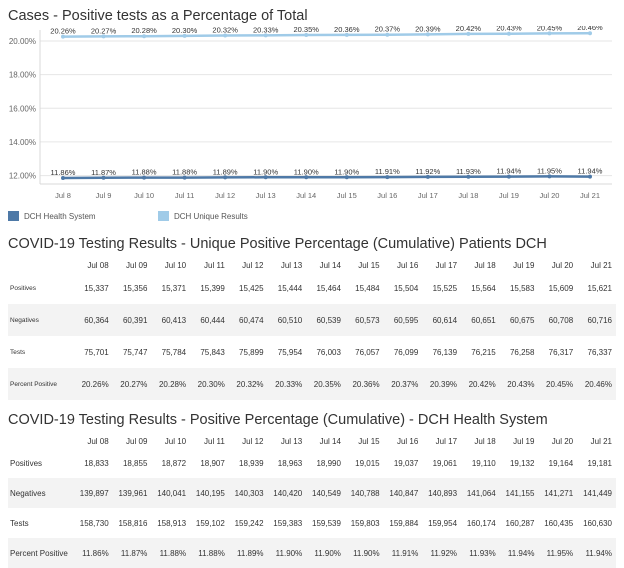 The width and height of the screenshot is (624, 568). I want to click on x-tick-label: Jul 18, so click(468, 195).